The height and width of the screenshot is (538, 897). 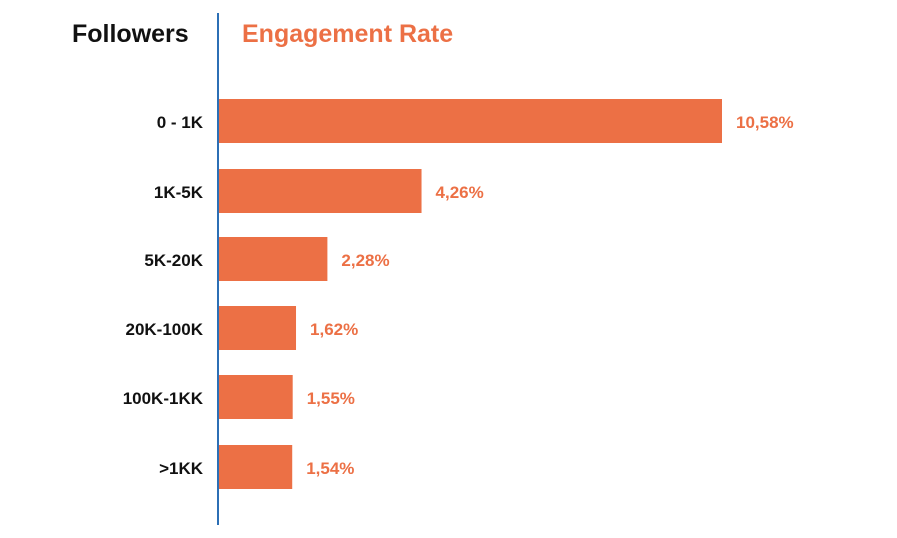 I want to click on value-label: 2,28%, so click(x=365, y=260).